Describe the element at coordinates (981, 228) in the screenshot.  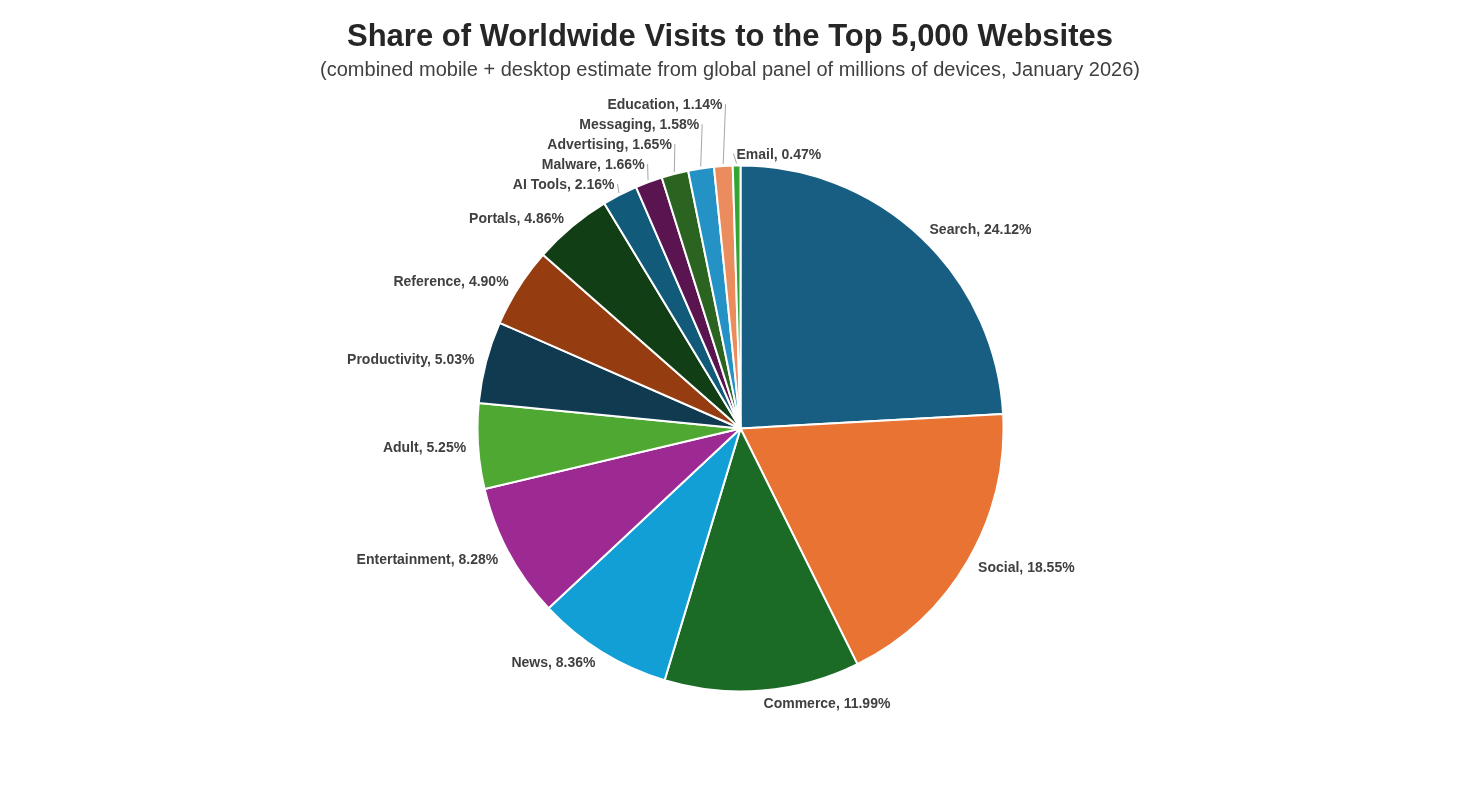
I see `slice-label: Search, 24.12%` at that location.